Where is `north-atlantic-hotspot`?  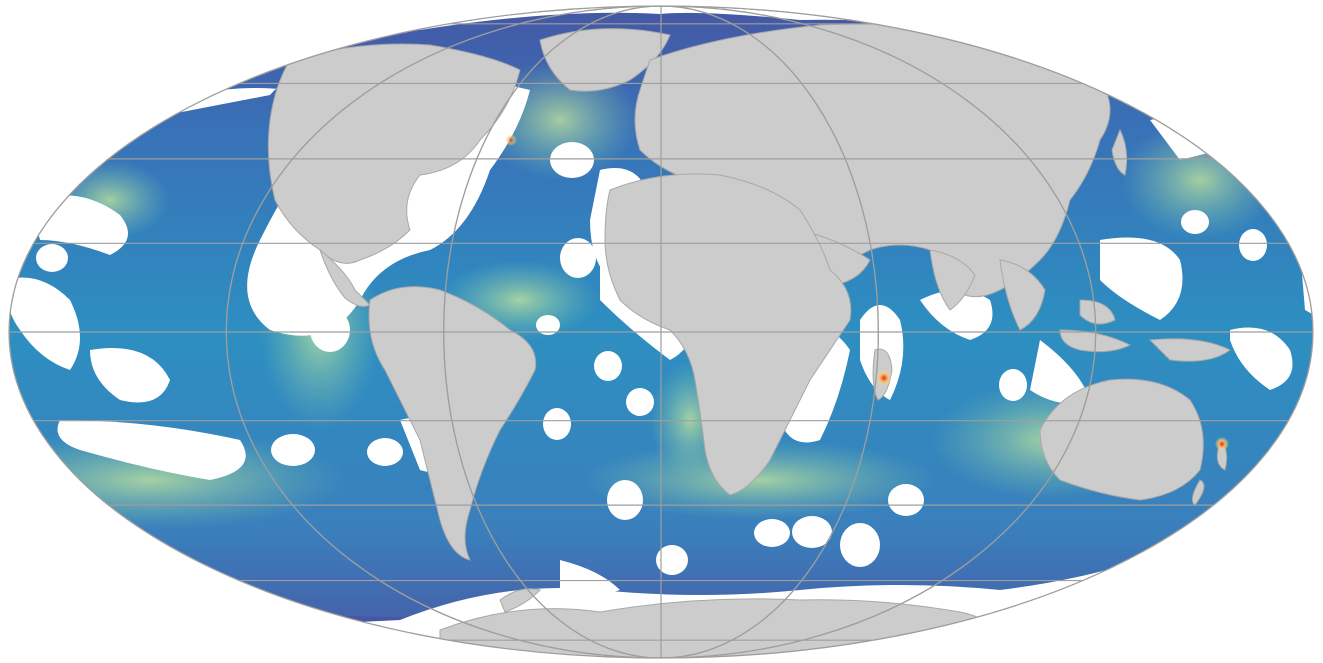 north-atlantic-hotspot is located at coordinates (511, 140).